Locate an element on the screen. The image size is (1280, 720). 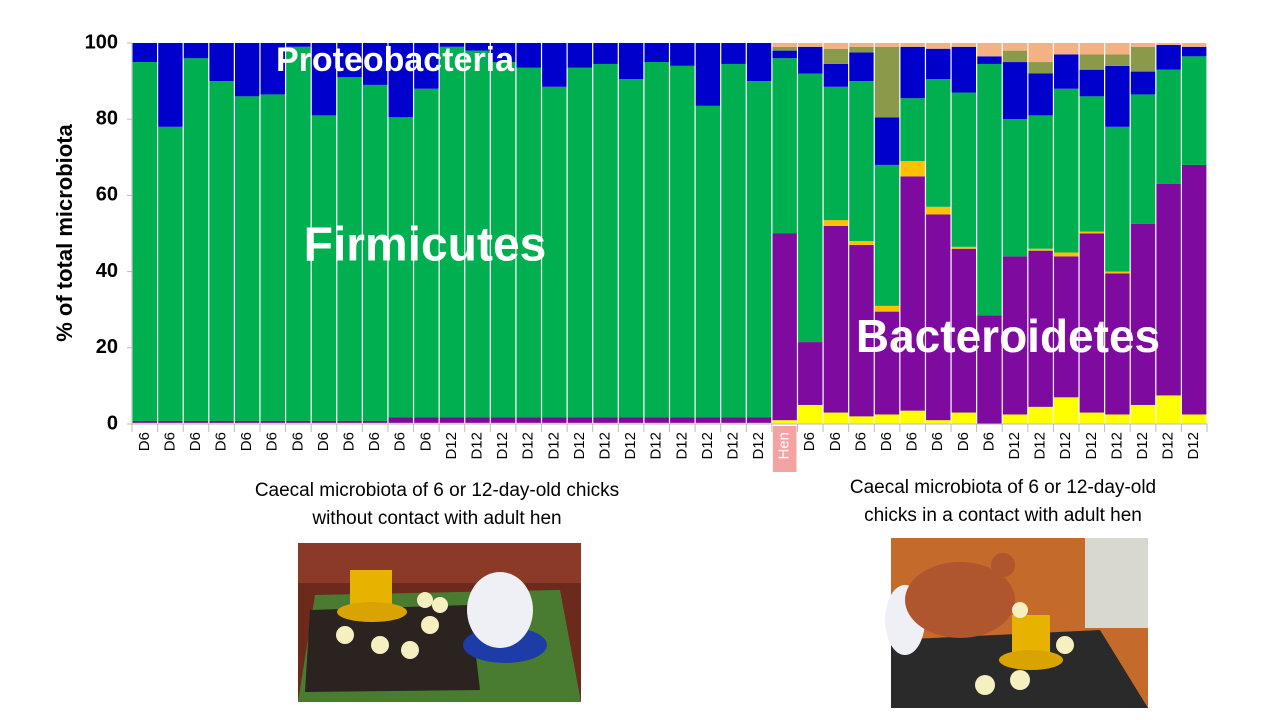
photo-right is located at coordinates (1016, 623).